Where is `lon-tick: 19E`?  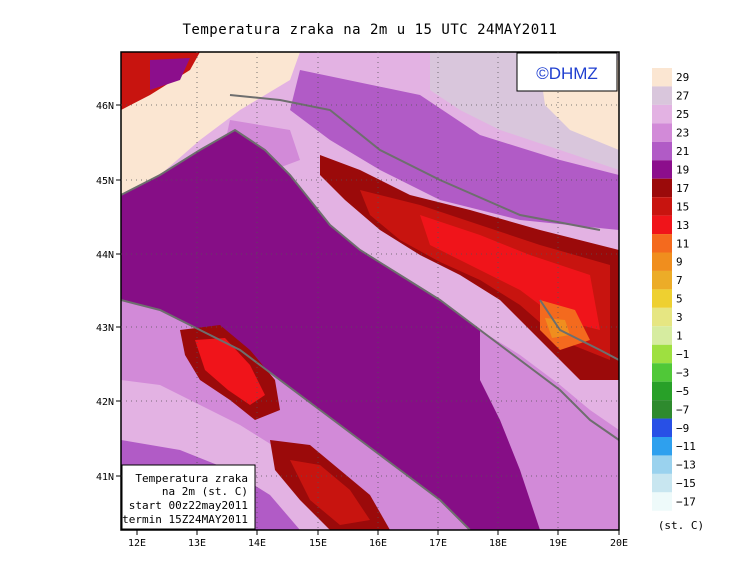 lon-tick: 19E is located at coordinates (558, 543).